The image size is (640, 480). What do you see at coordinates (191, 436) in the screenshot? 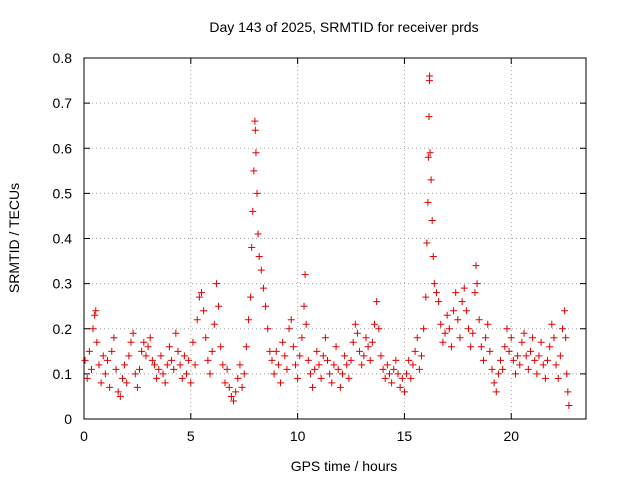
I see `x-tick-label: 5` at bounding box center [191, 436].